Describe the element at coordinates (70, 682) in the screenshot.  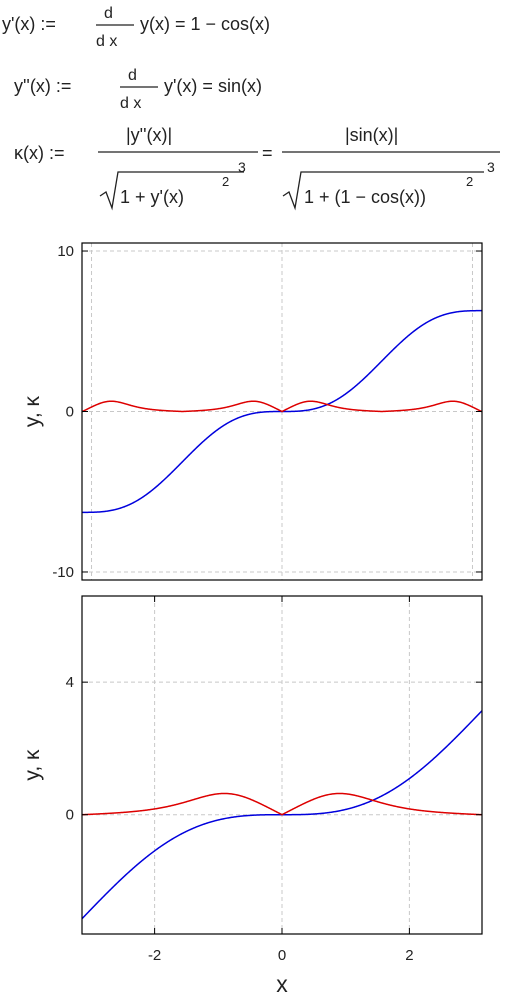
I see `y-tick-label: 4` at that location.